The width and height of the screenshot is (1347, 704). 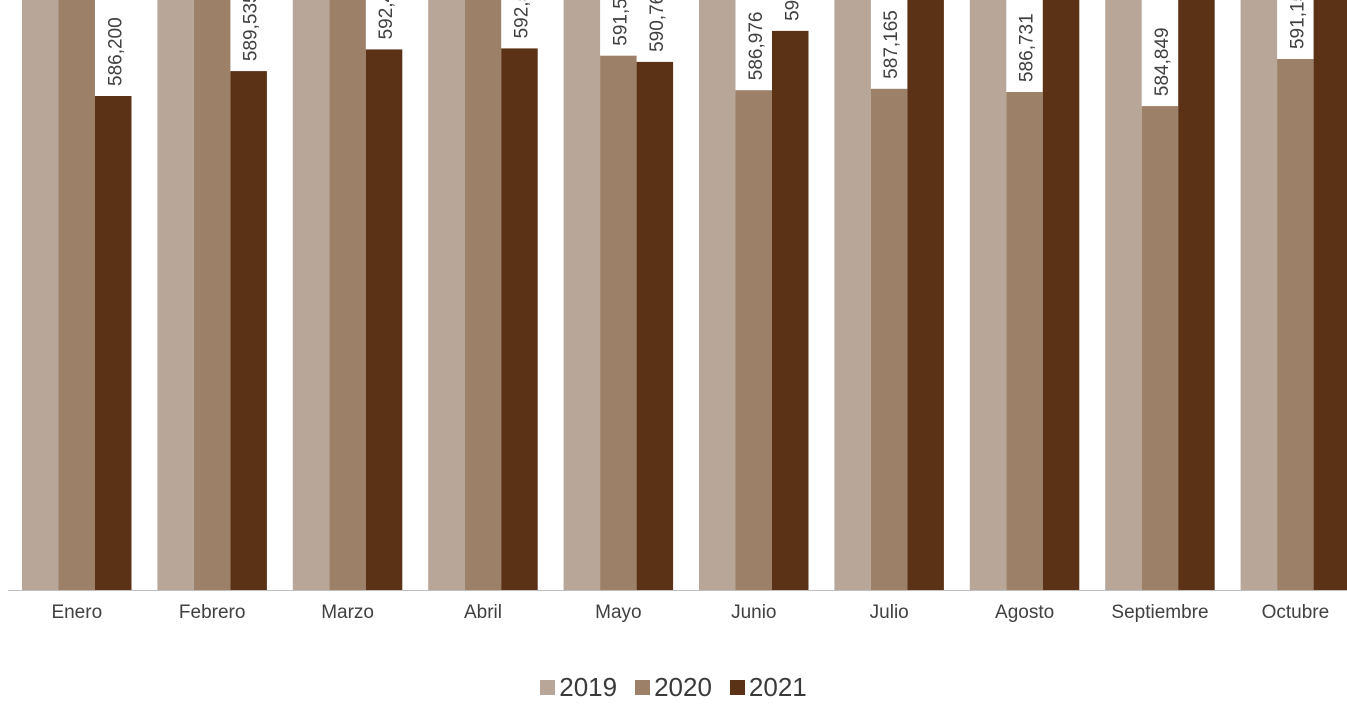 What do you see at coordinates (1160, 348) in the screenshot?
I see `bar-2020-septiembre` at bounding box center [1160, 348].